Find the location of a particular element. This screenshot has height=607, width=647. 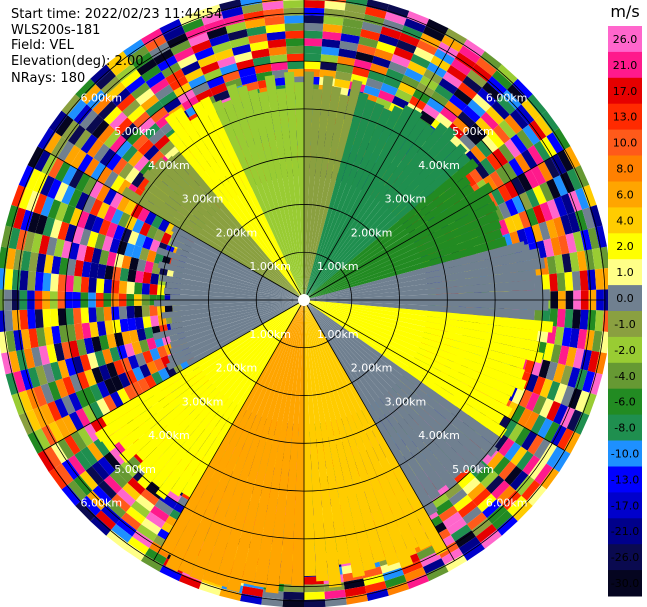

azimuth-spoke is located at coordinates (229, 170).